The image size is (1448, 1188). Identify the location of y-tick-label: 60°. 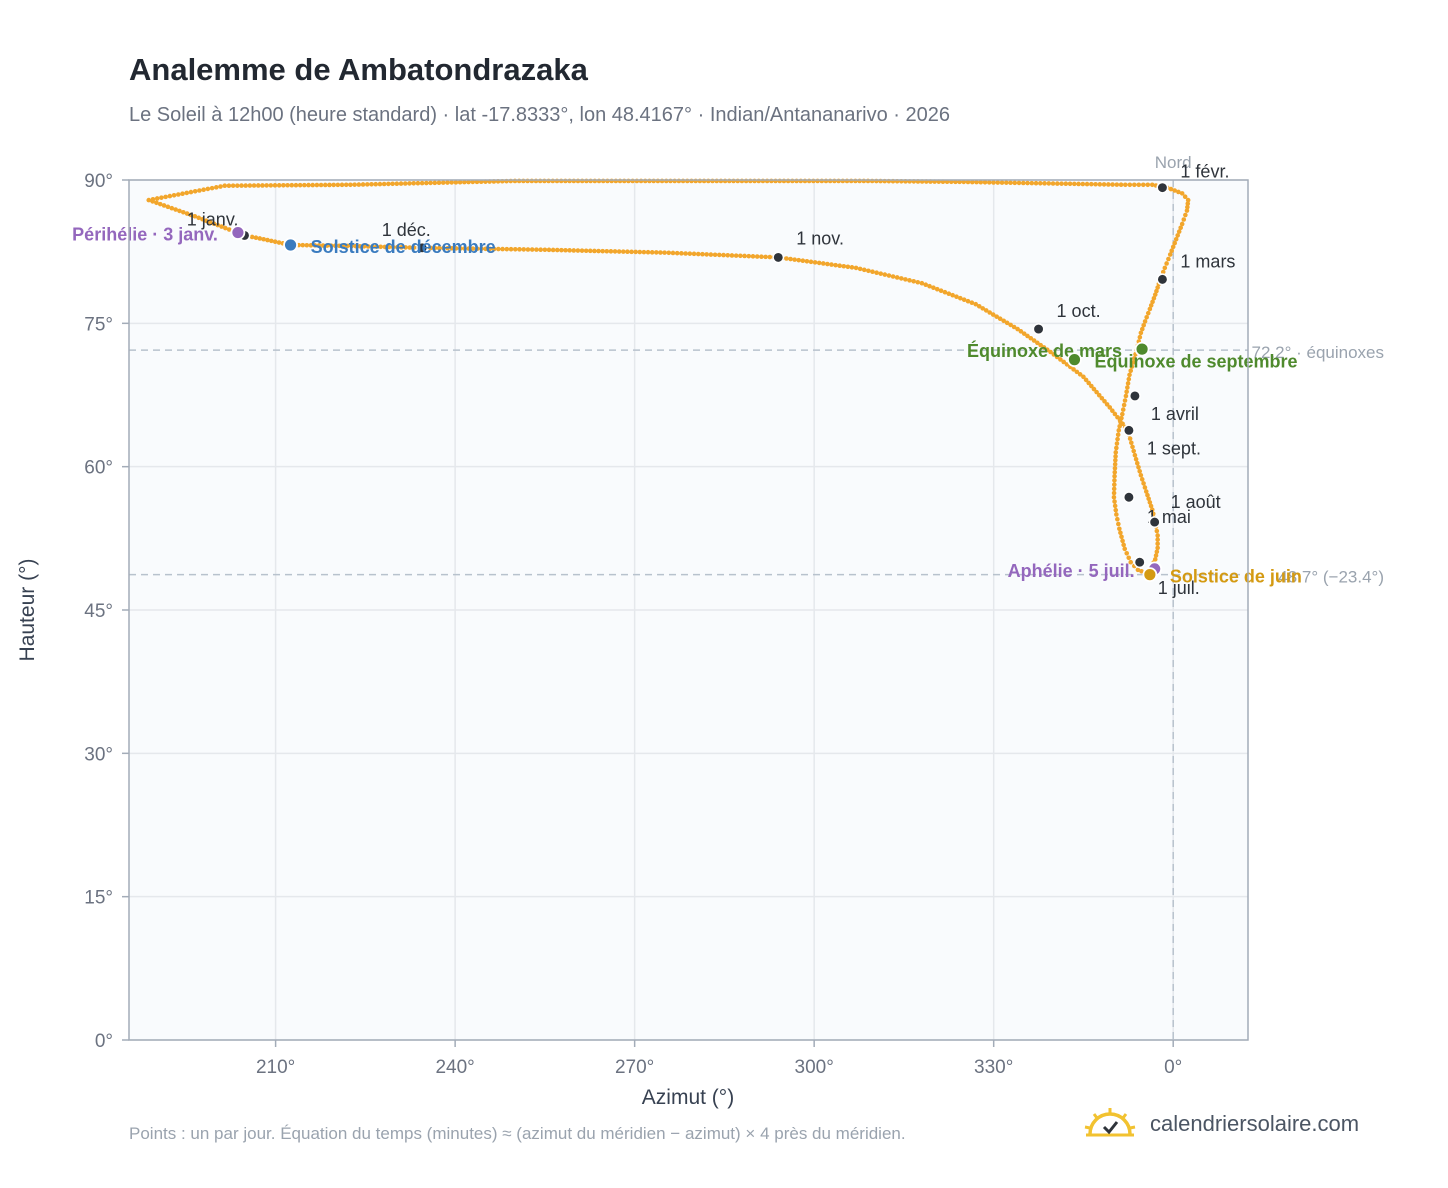
(98, 468).